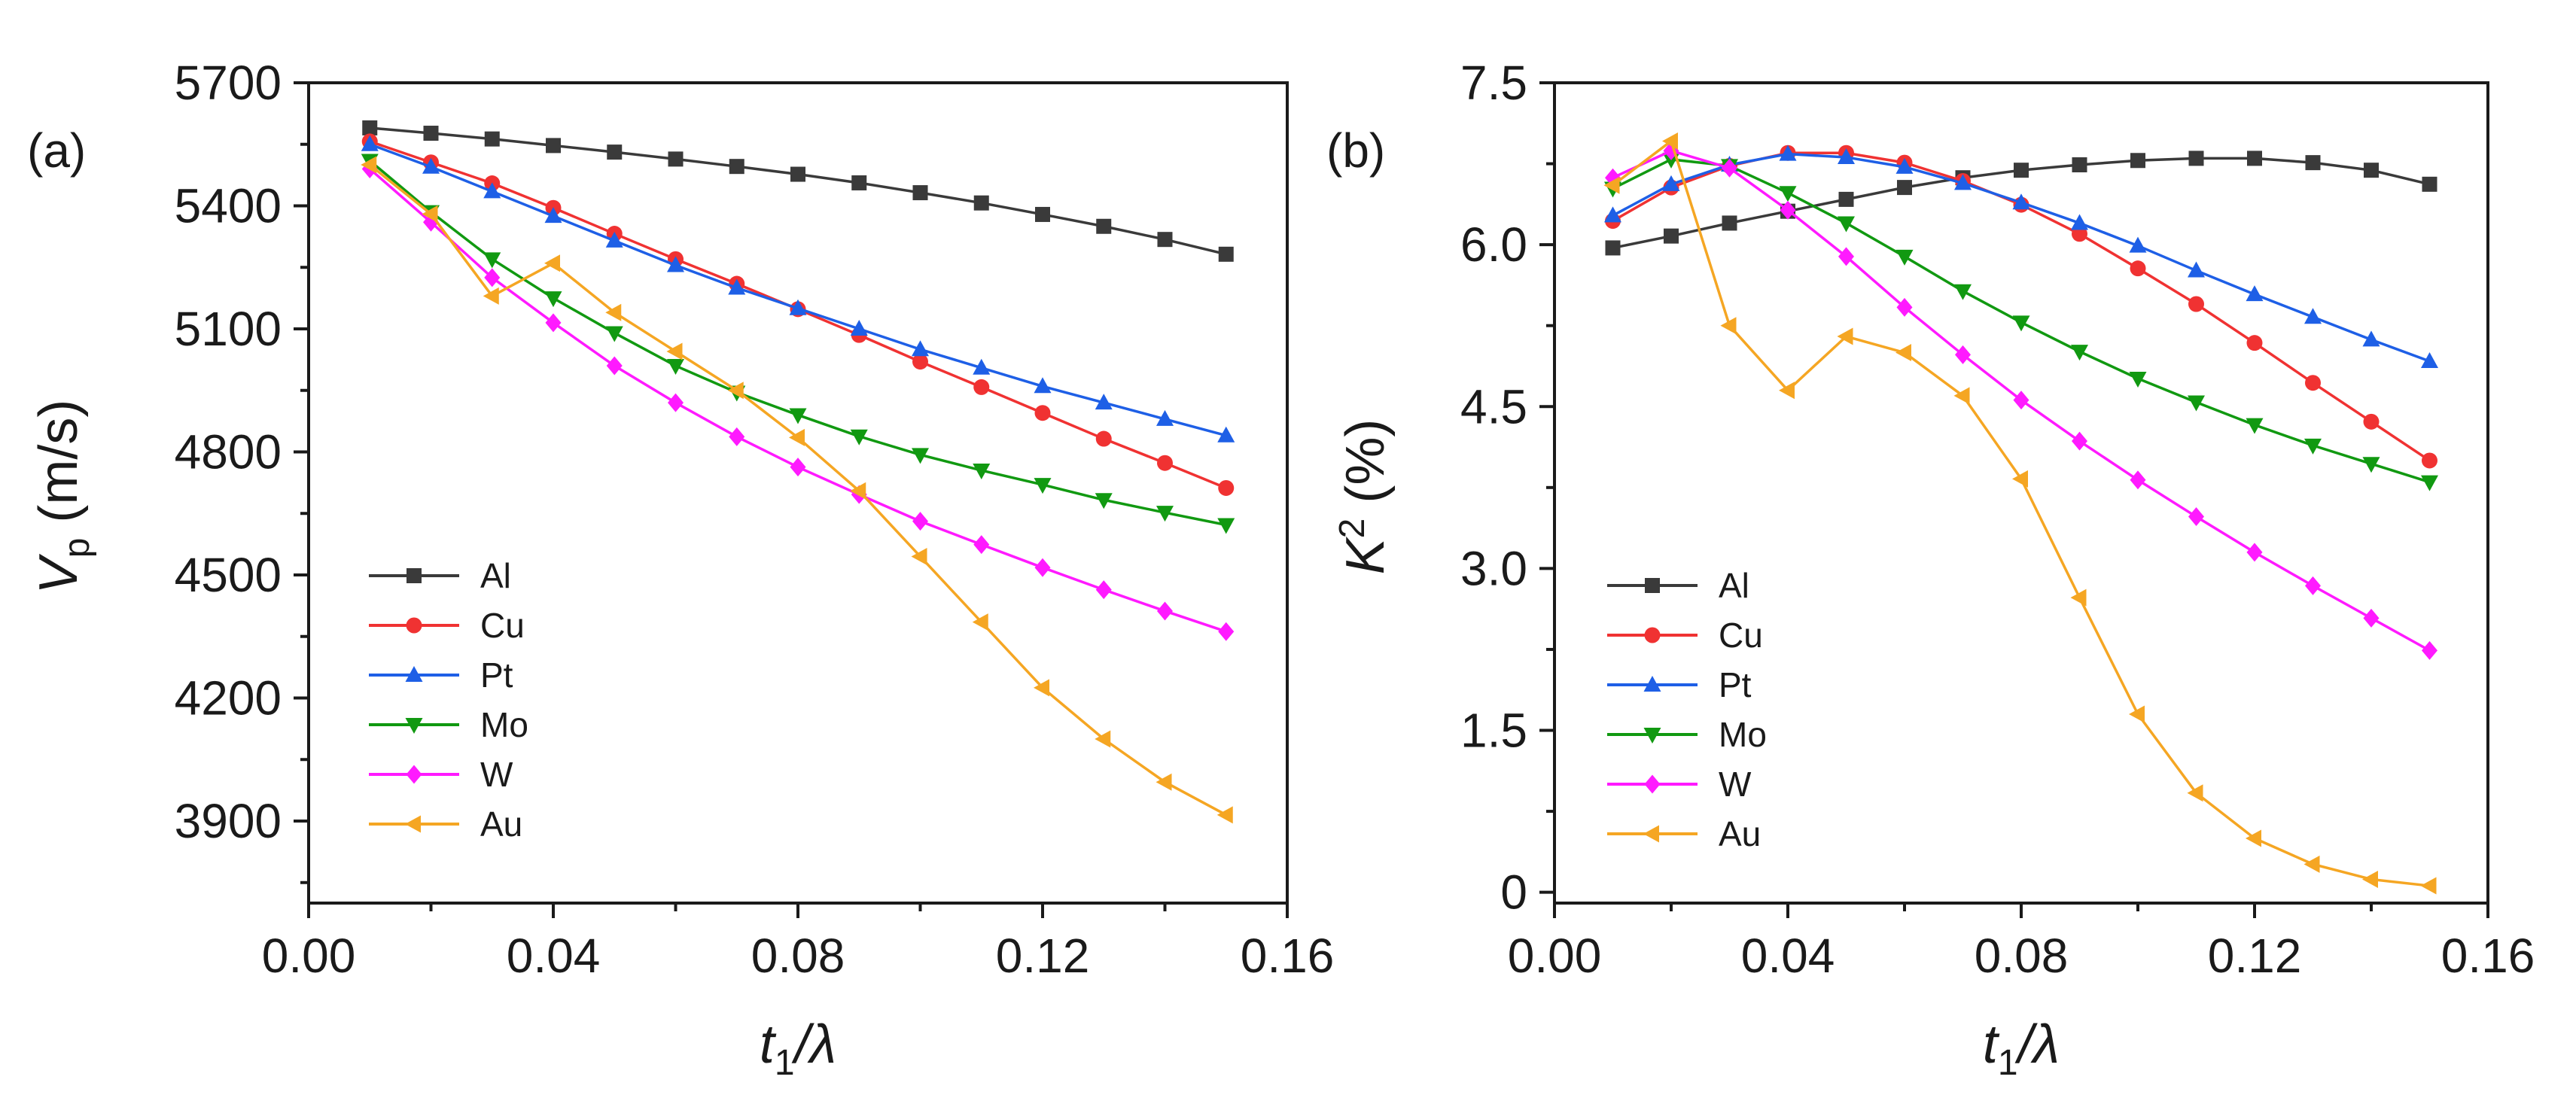 The height and width of the screenshot is (1104, 2576). What do you see at coordinates (496, 675) in the screenshot?
I see `legend-label-a: Pt` at bounding box center [496, 675].